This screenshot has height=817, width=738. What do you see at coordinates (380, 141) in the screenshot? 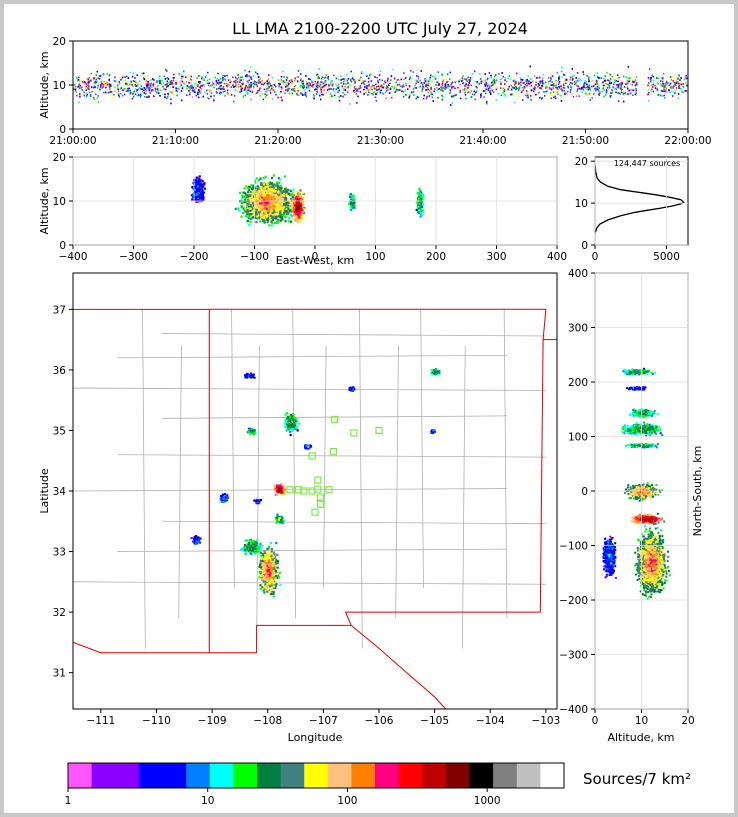
I see `x-tick-label: 21:30:00` at bounding box center [380, 141].